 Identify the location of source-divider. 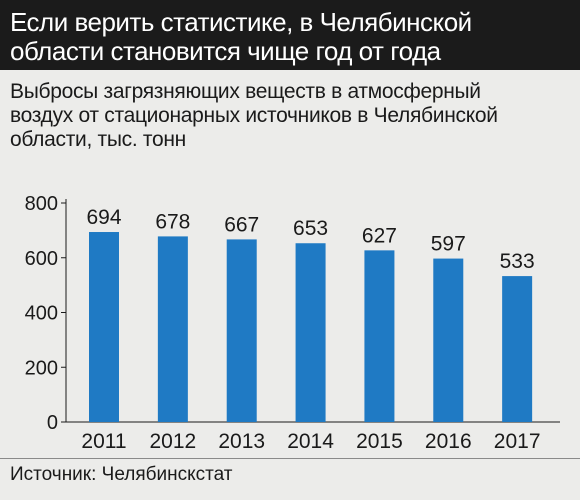
(290, 458).